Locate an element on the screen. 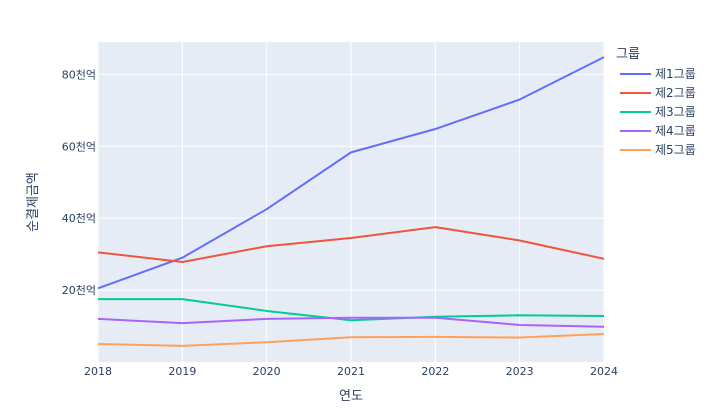 This screenshot has height=408, width=725. y-tick-label: 80천억 is located at coordinates (79, 74).